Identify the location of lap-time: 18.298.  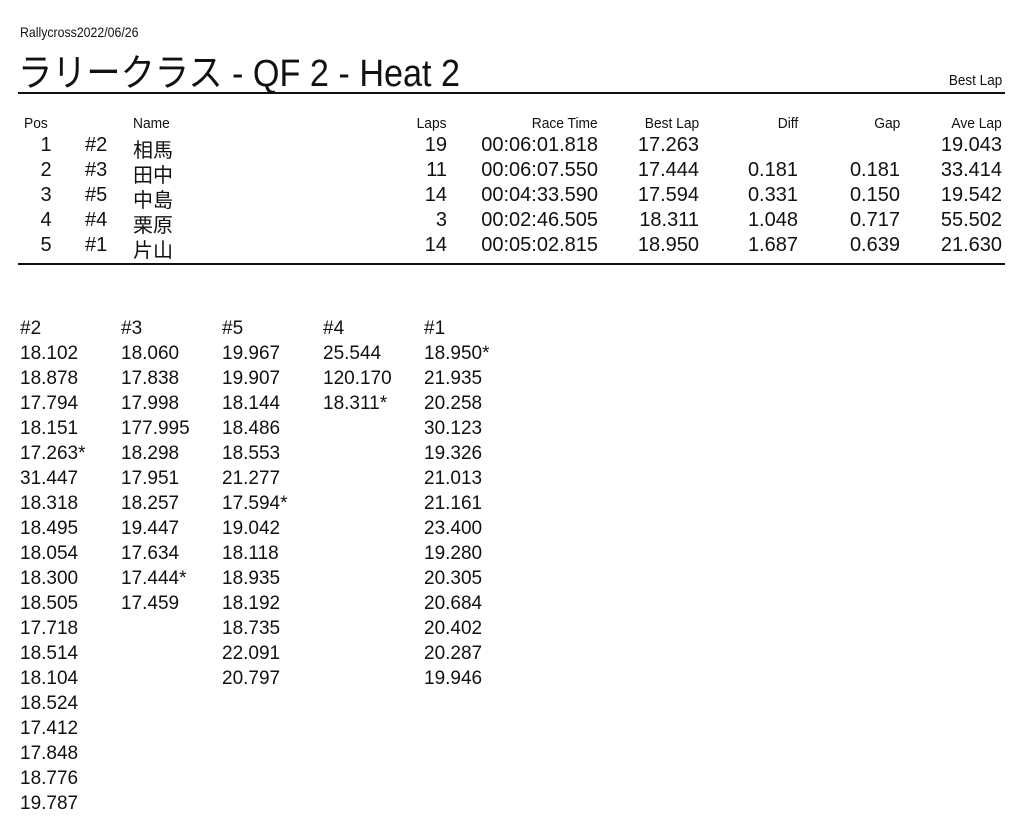
(150, 453).